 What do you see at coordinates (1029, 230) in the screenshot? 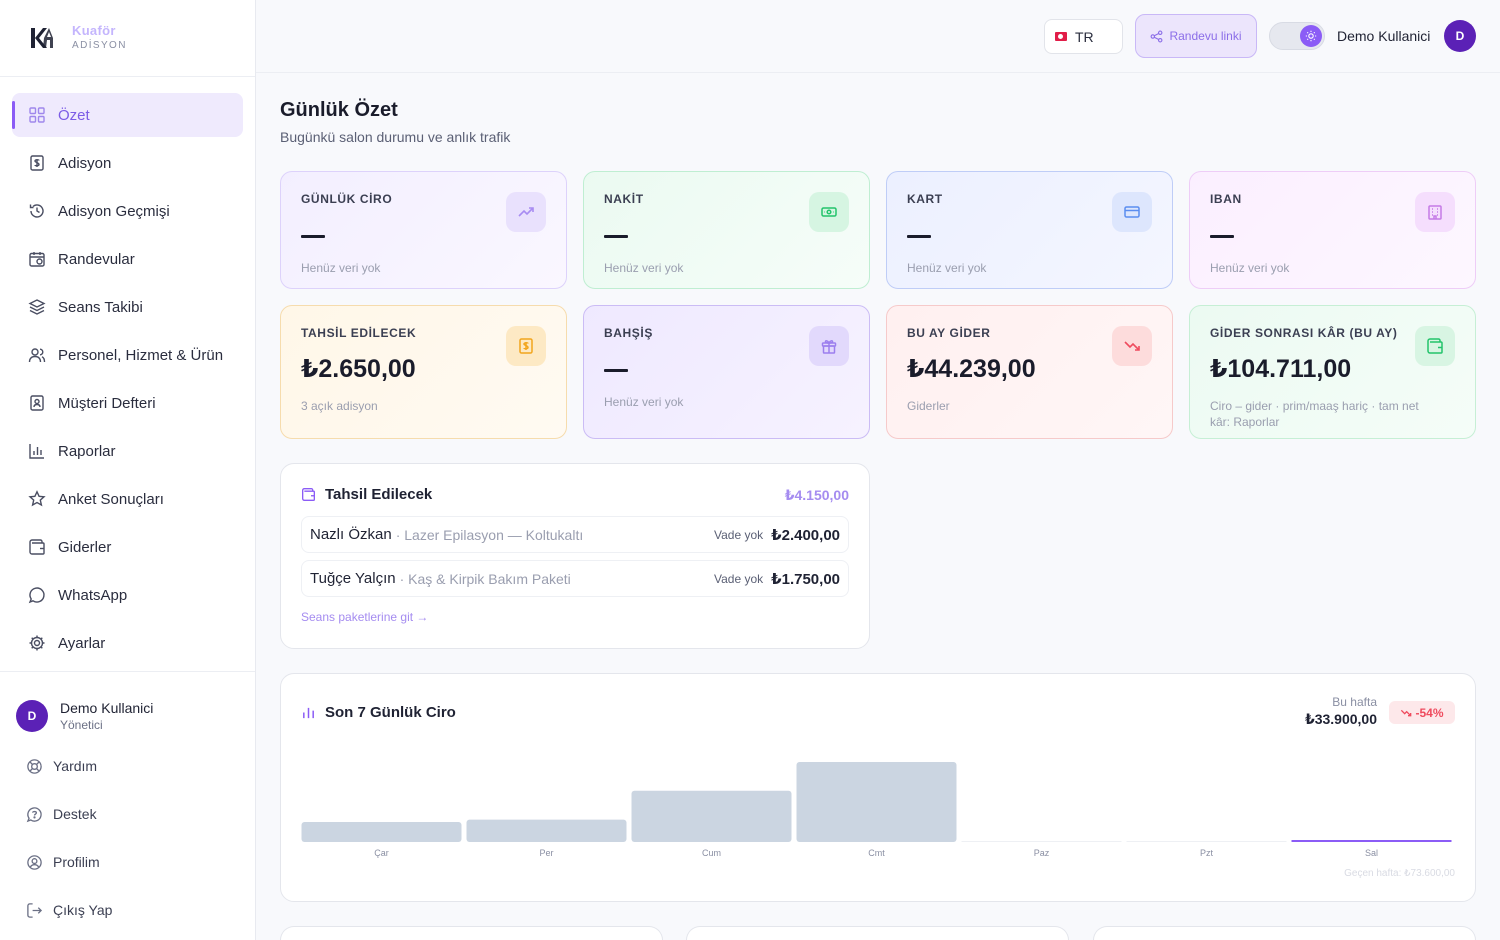
I see `stat-card-kart: KART Henüz veri yok` at bounding box center [1029, 230].